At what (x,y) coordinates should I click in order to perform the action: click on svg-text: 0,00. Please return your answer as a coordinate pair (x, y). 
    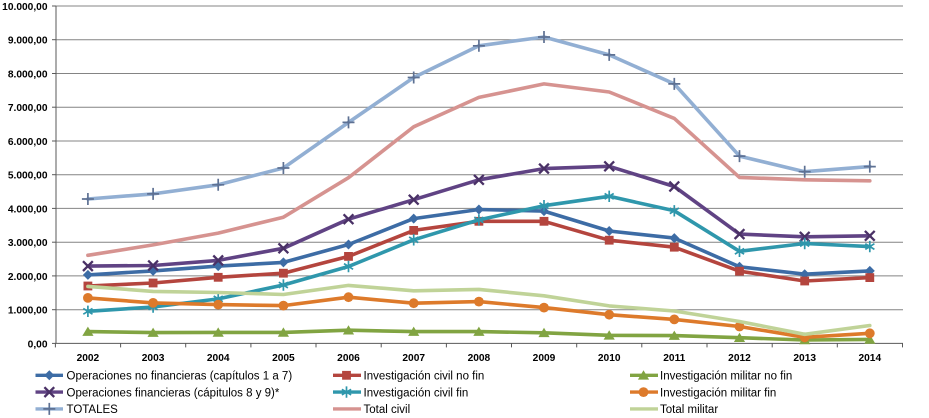
    Looking at the image, I should click on (38, 344).